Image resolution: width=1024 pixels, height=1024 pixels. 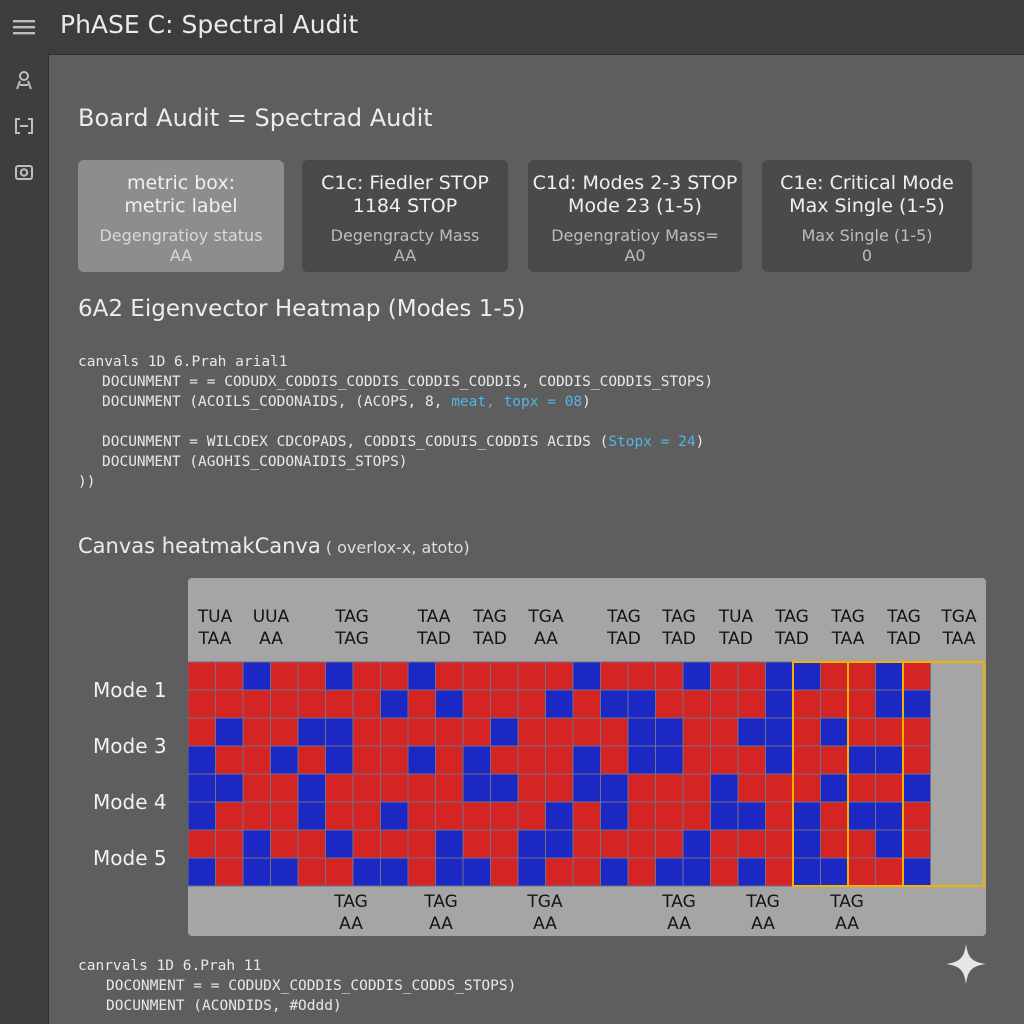 I want to click on heatmap-bottom-label: TAG, so click(x=762, y=902).